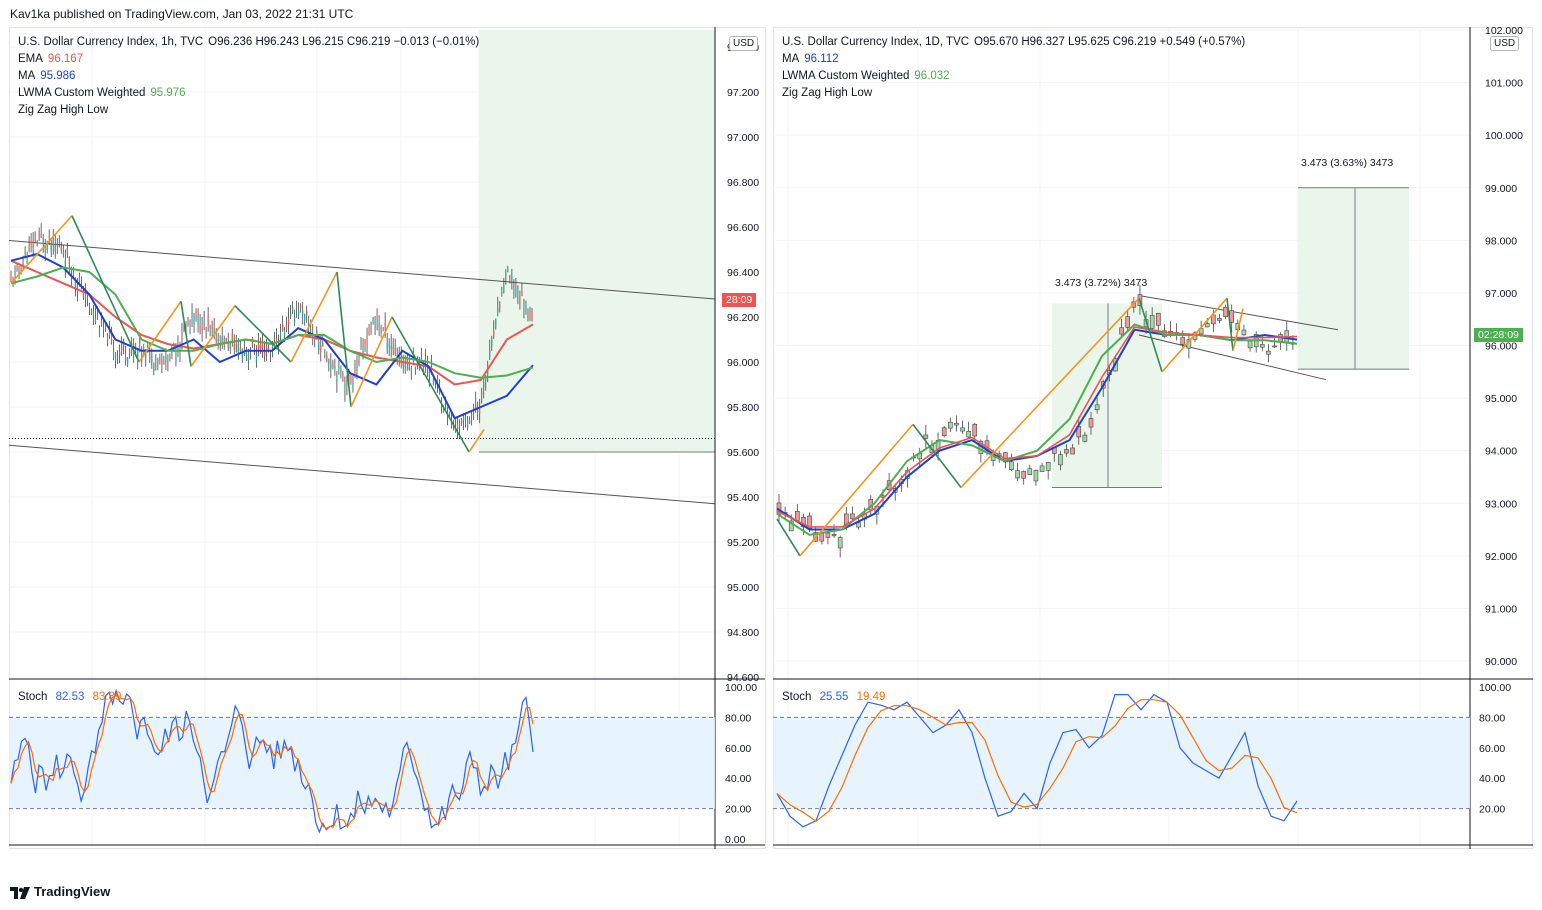 Image resolution: width=1542 pixels, height=910 pixels. What do you see at coordinates (744, 43) in the screenshot?
I see `currency-badge-left: USD` at bounding box center [744, 43].